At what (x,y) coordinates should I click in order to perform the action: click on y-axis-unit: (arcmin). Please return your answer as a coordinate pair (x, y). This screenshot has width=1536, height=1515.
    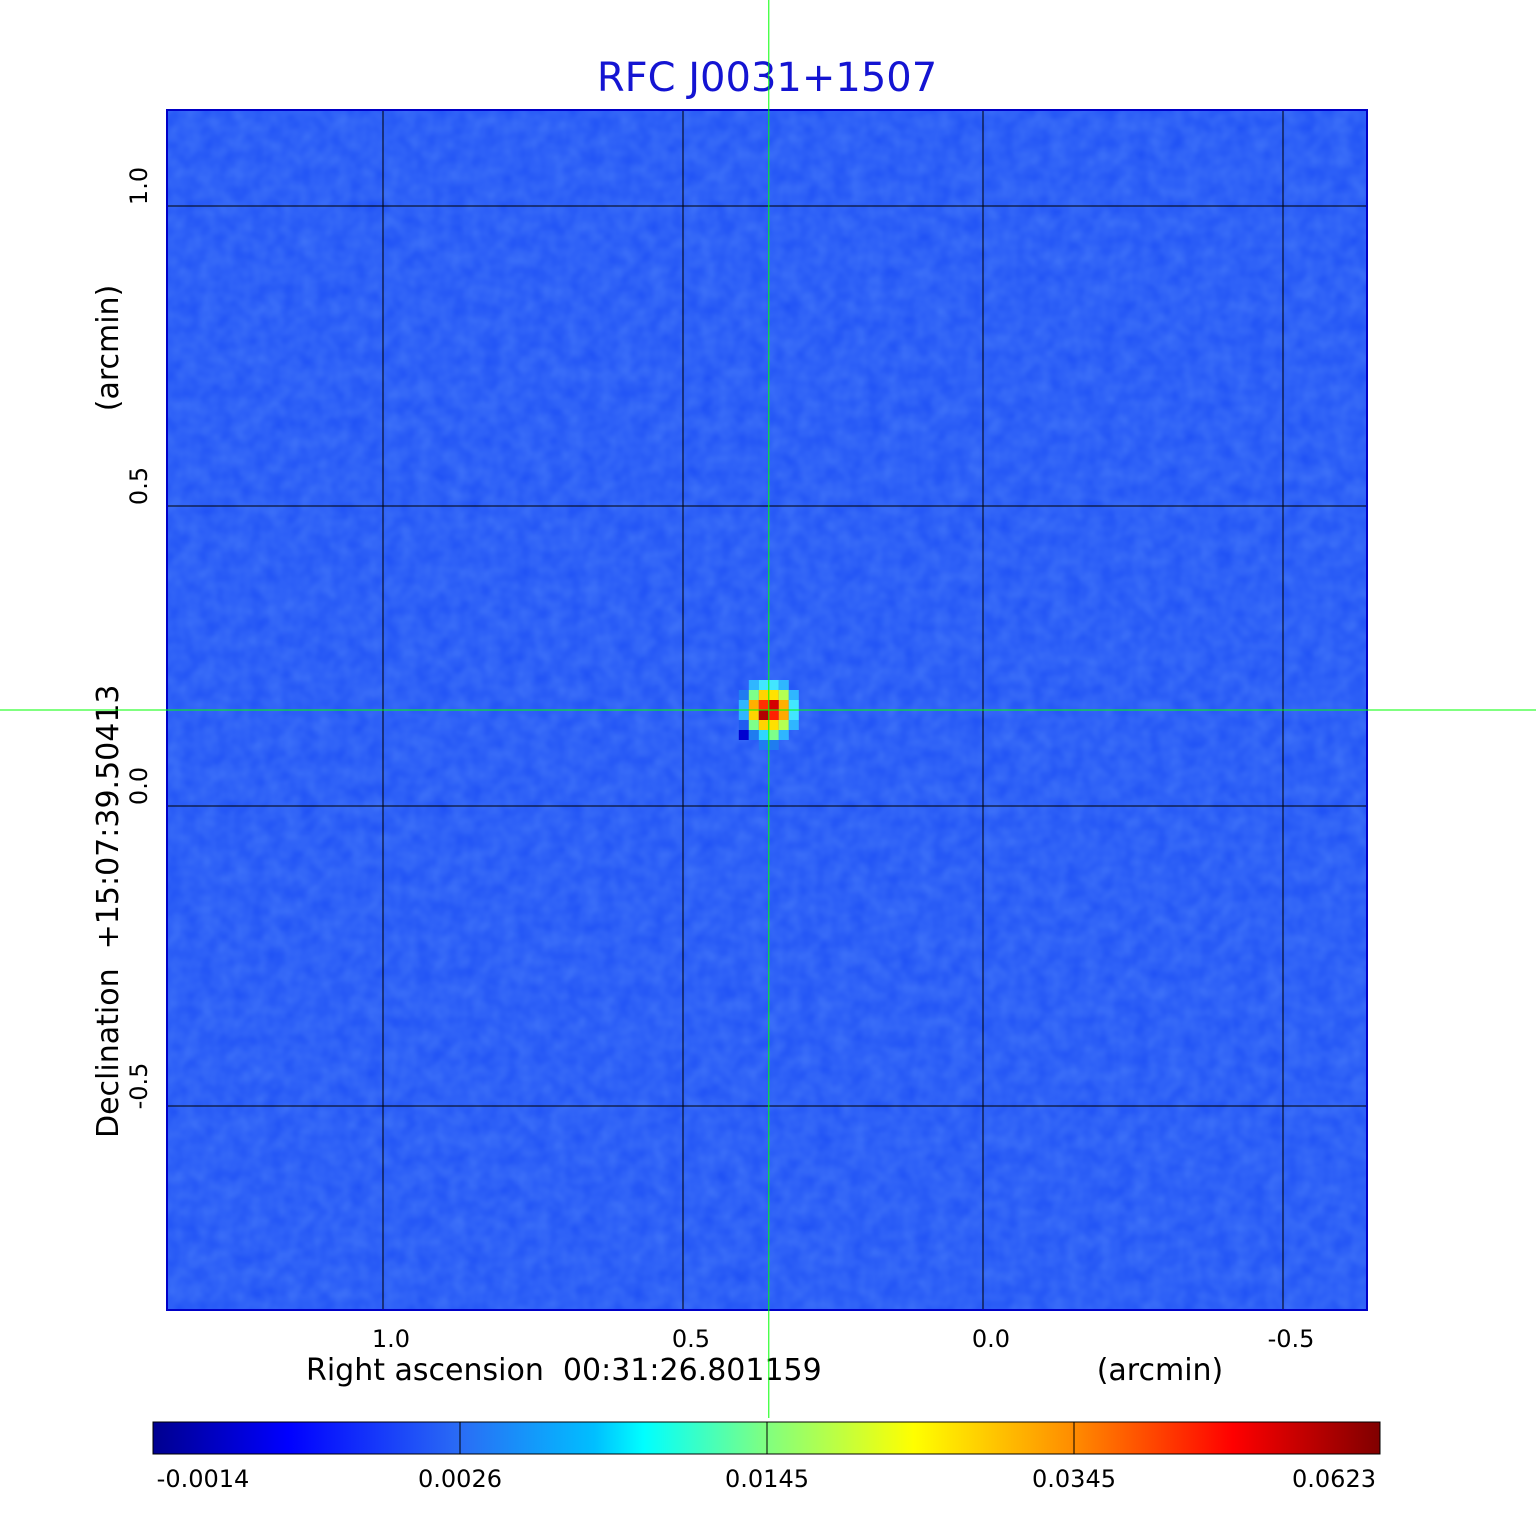
    Looking at the image, I should click on (108, 348).